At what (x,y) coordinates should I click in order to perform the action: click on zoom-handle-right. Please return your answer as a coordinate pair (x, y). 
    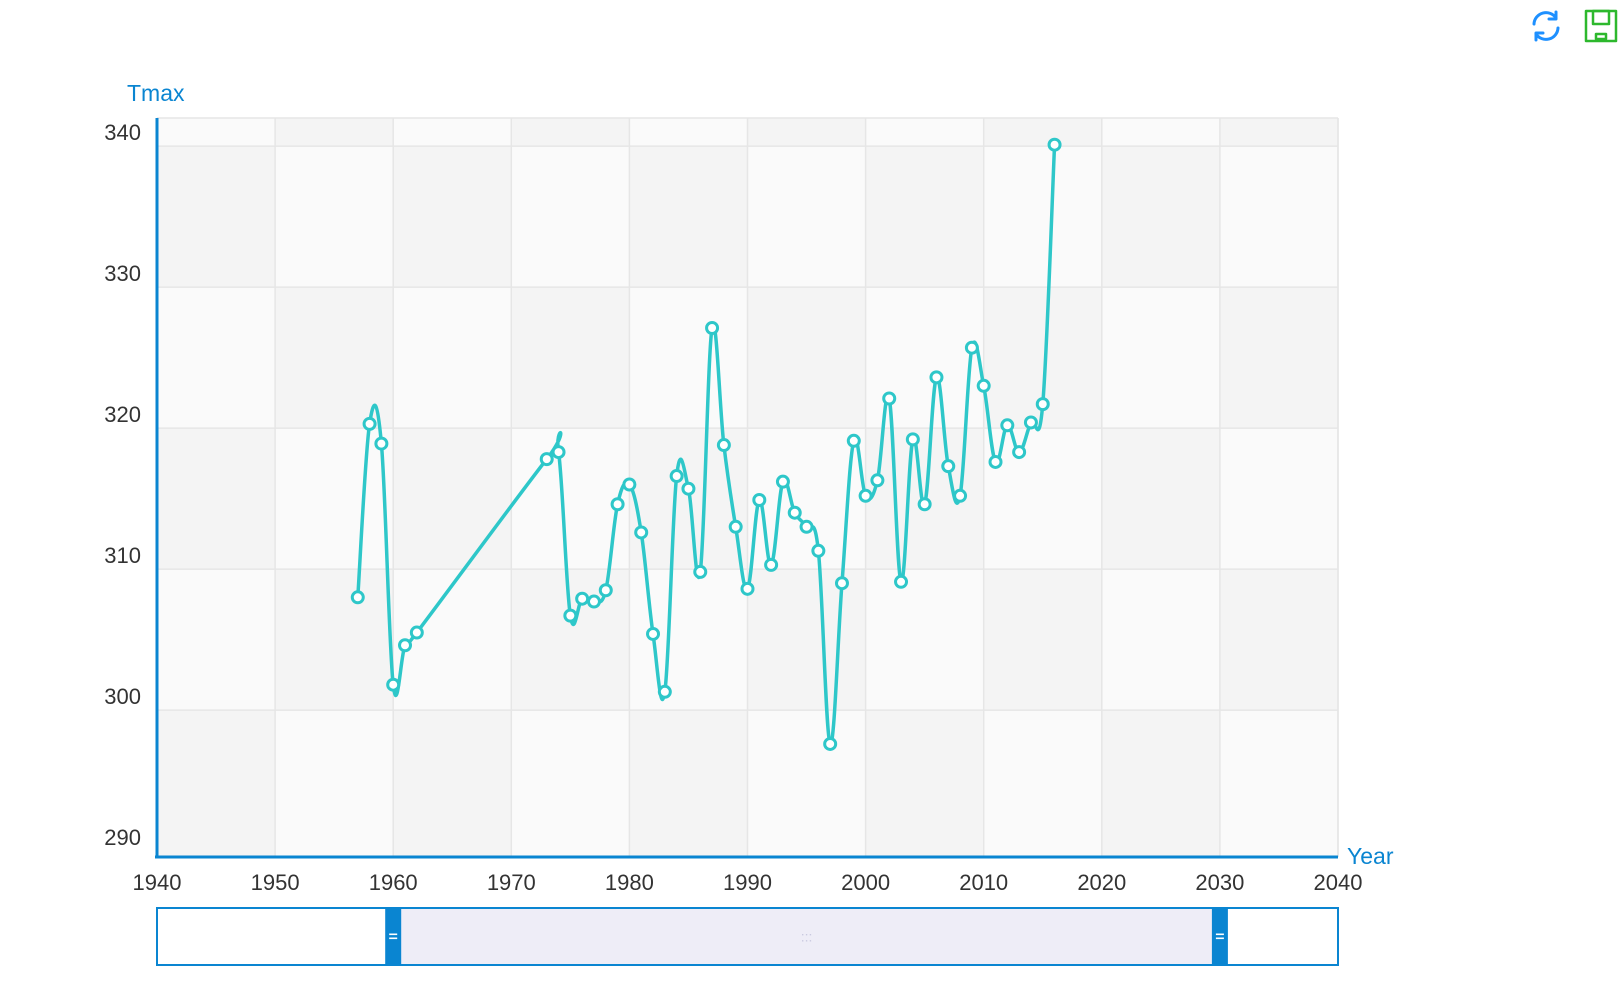
    Looking at the image, I should click on (1219, 936).